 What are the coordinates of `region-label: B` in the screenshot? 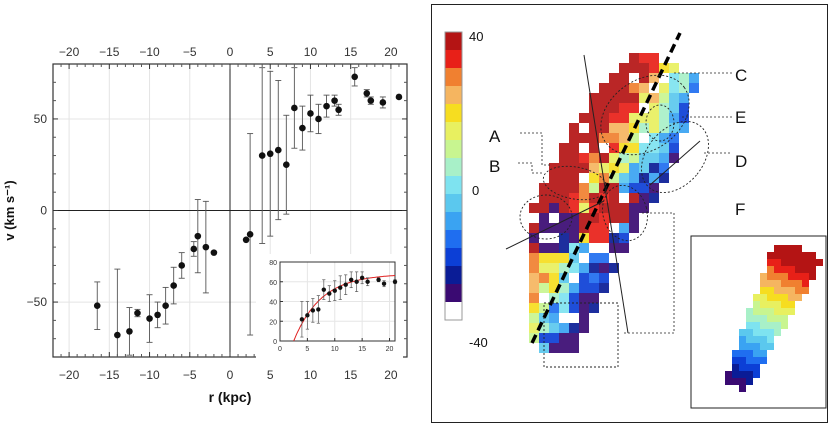 It's located at (494, 166).